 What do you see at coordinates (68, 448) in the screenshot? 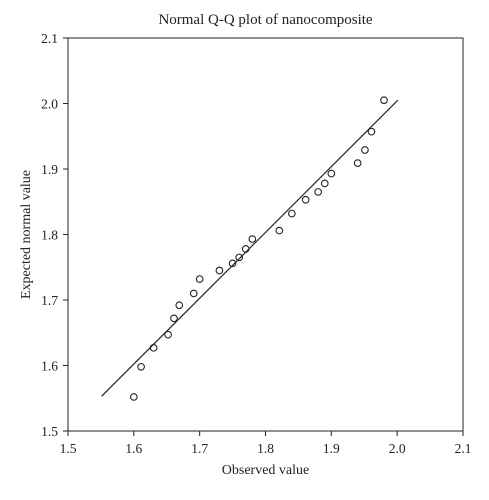
I see `x-tick-label: 1.5` at bounding box center [68, 448].